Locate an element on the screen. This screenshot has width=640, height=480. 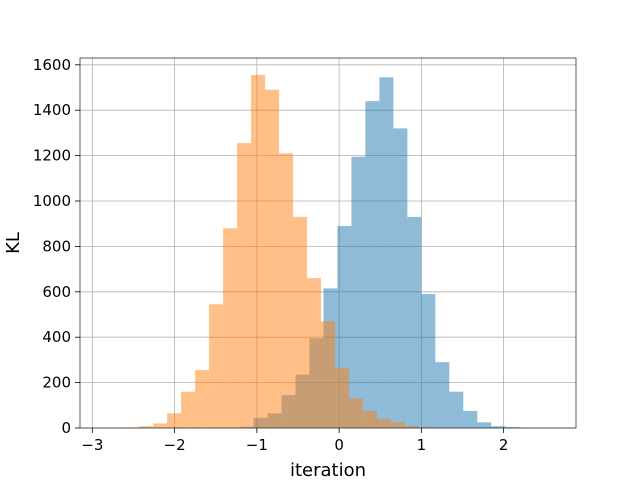
x-tick-label: 1 is located at coordinates (422, 445).